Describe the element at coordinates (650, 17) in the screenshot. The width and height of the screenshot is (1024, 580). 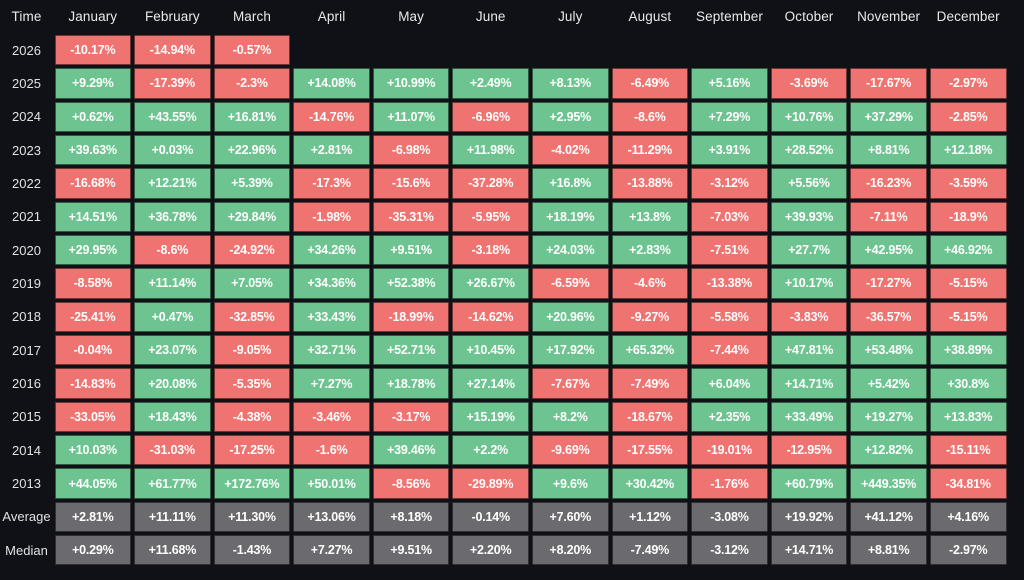
I see `column-header-august: August` at that location.